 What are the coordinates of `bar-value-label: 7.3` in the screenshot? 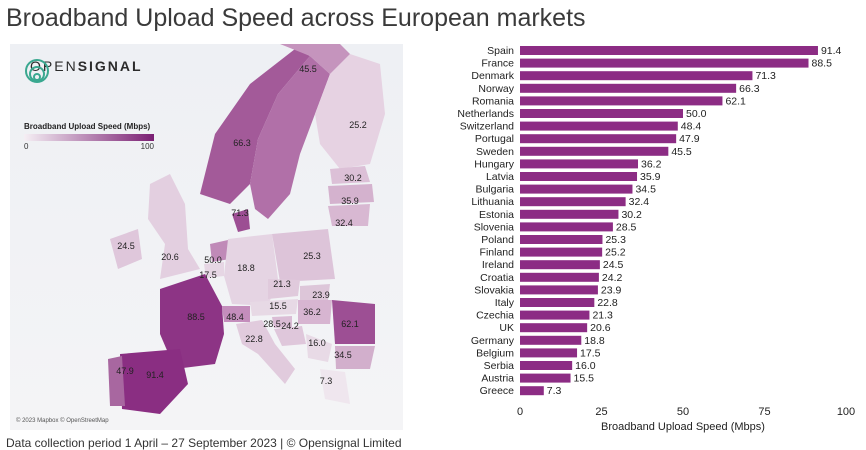 It's located at (554, 391).